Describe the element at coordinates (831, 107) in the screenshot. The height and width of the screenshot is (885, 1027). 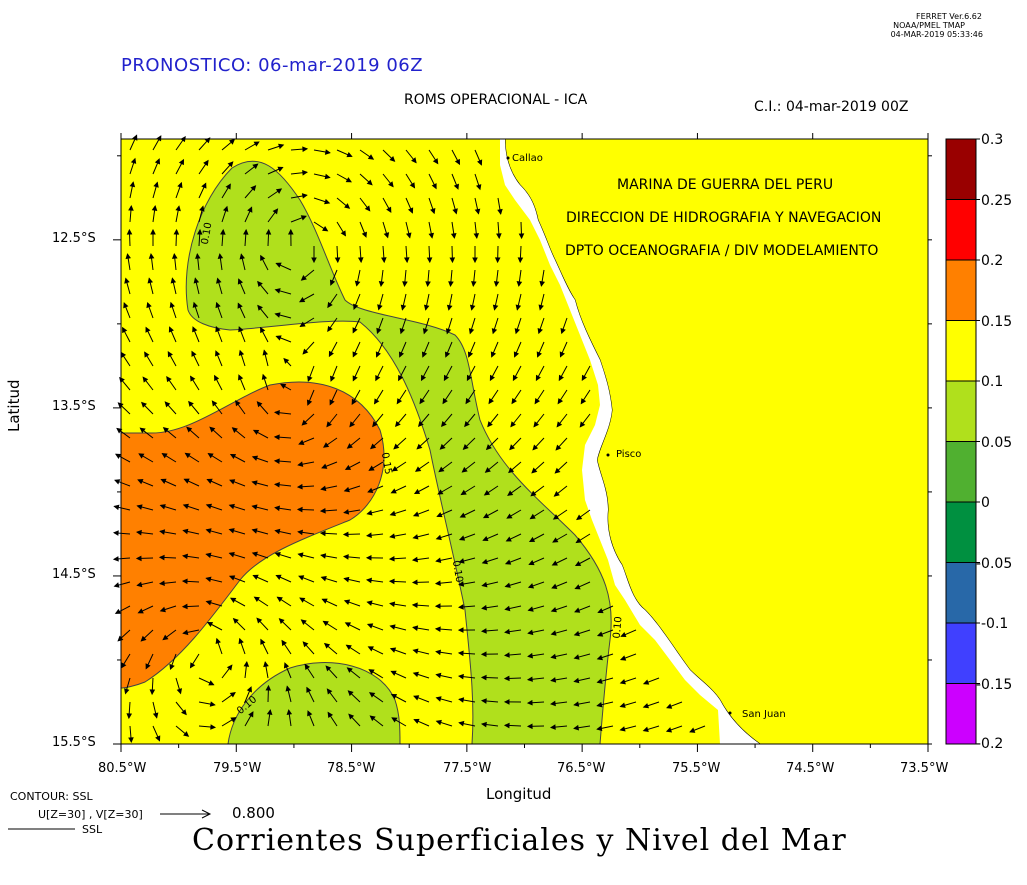
I see `init-condition: C.I.: 04-mar-2019 00Z` at that location.